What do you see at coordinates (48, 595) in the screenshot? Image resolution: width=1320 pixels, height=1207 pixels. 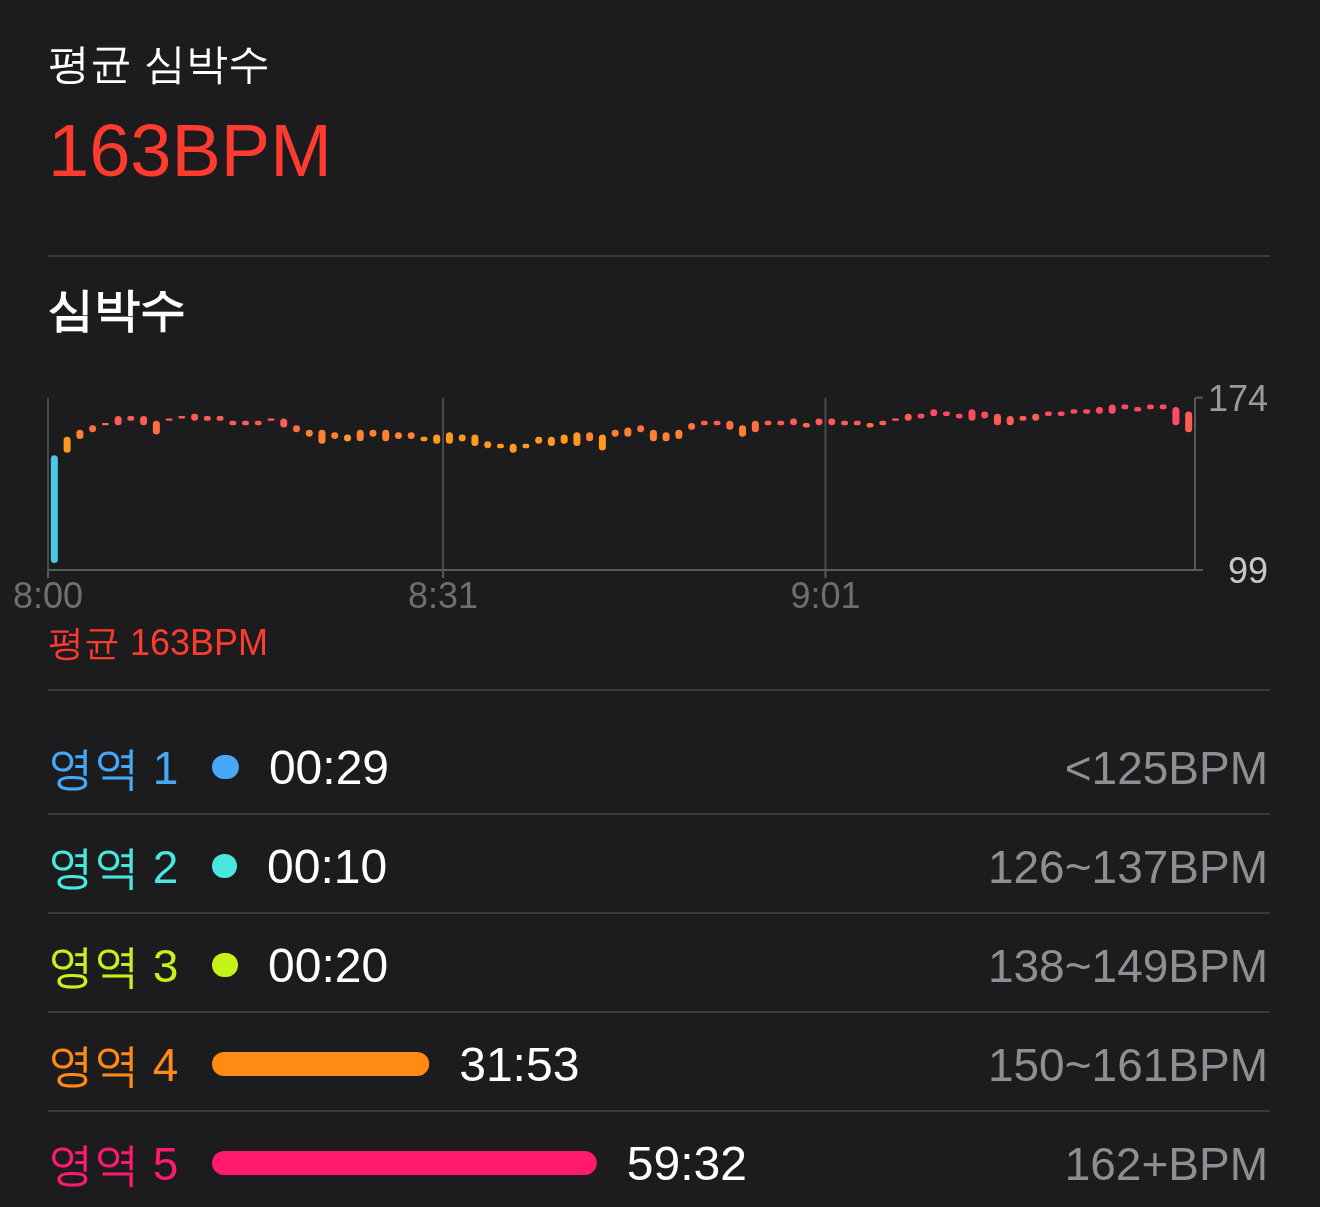 I see `x-tick-label: 8:00` at bounding box center [48, 595].